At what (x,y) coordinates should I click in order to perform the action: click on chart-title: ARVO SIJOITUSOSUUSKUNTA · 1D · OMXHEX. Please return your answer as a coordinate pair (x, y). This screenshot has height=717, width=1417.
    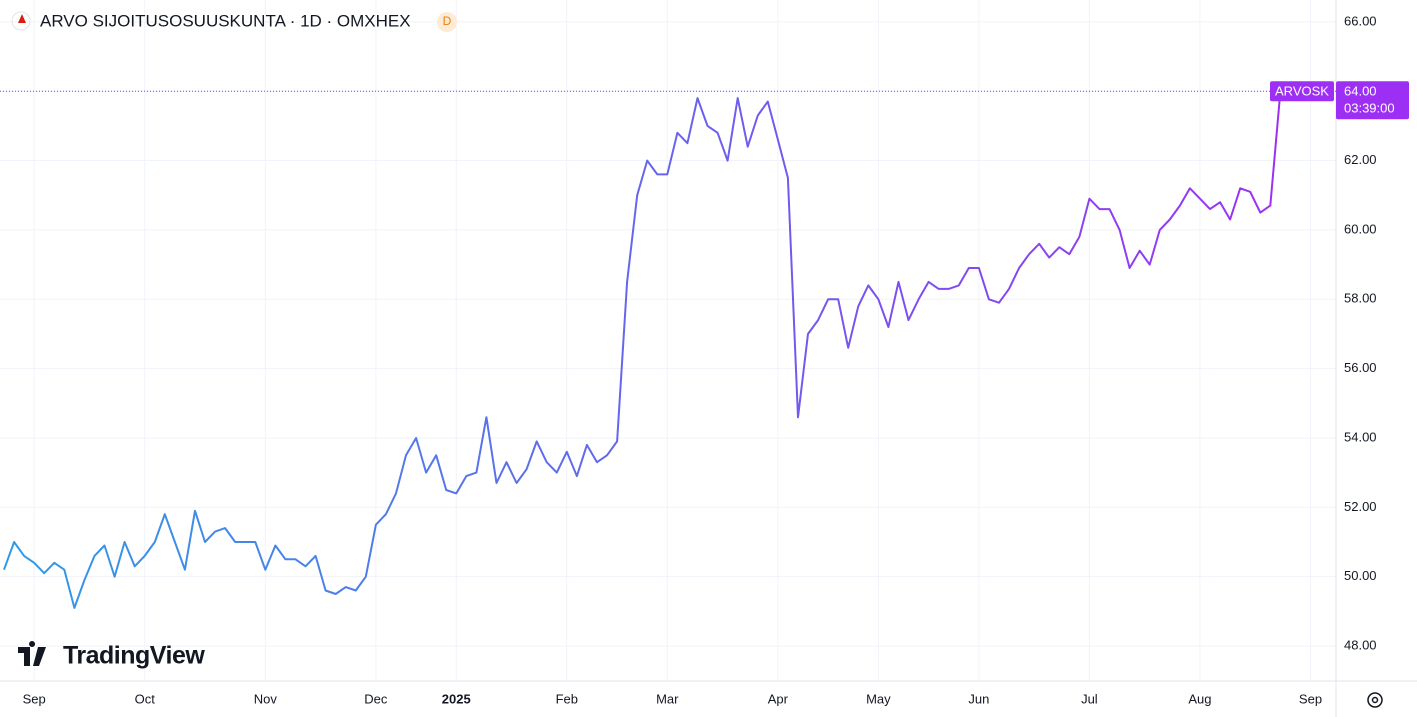
    Looking at the image, I should click on (225, 20).